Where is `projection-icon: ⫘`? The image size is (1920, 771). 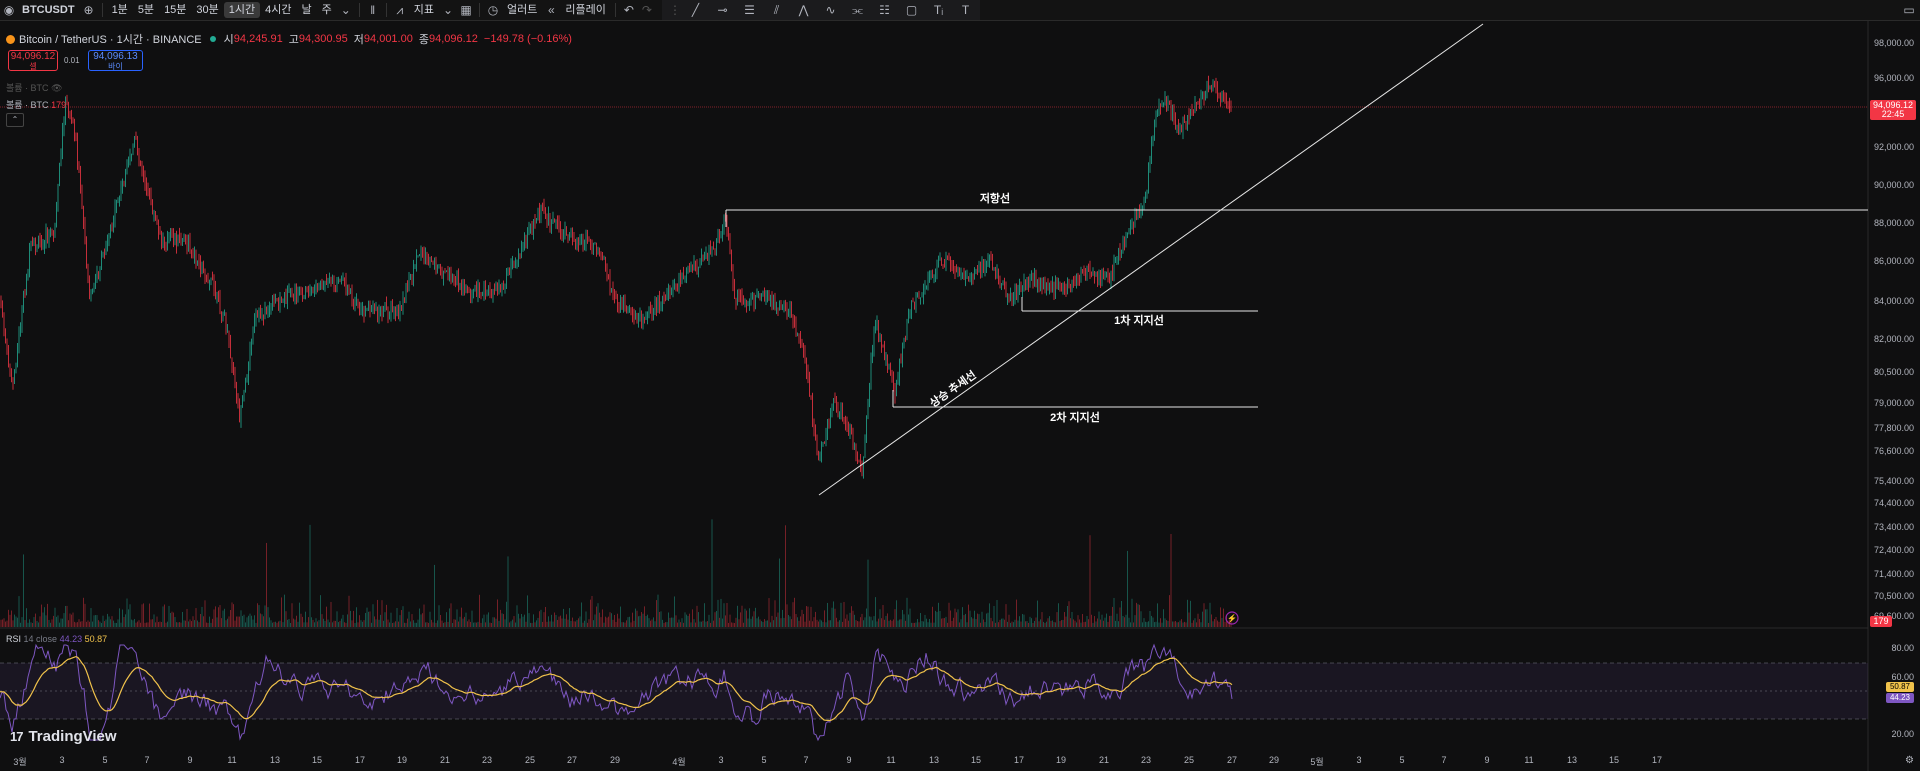
projection-icon: ⫘ is located at coordinates (857, 10).